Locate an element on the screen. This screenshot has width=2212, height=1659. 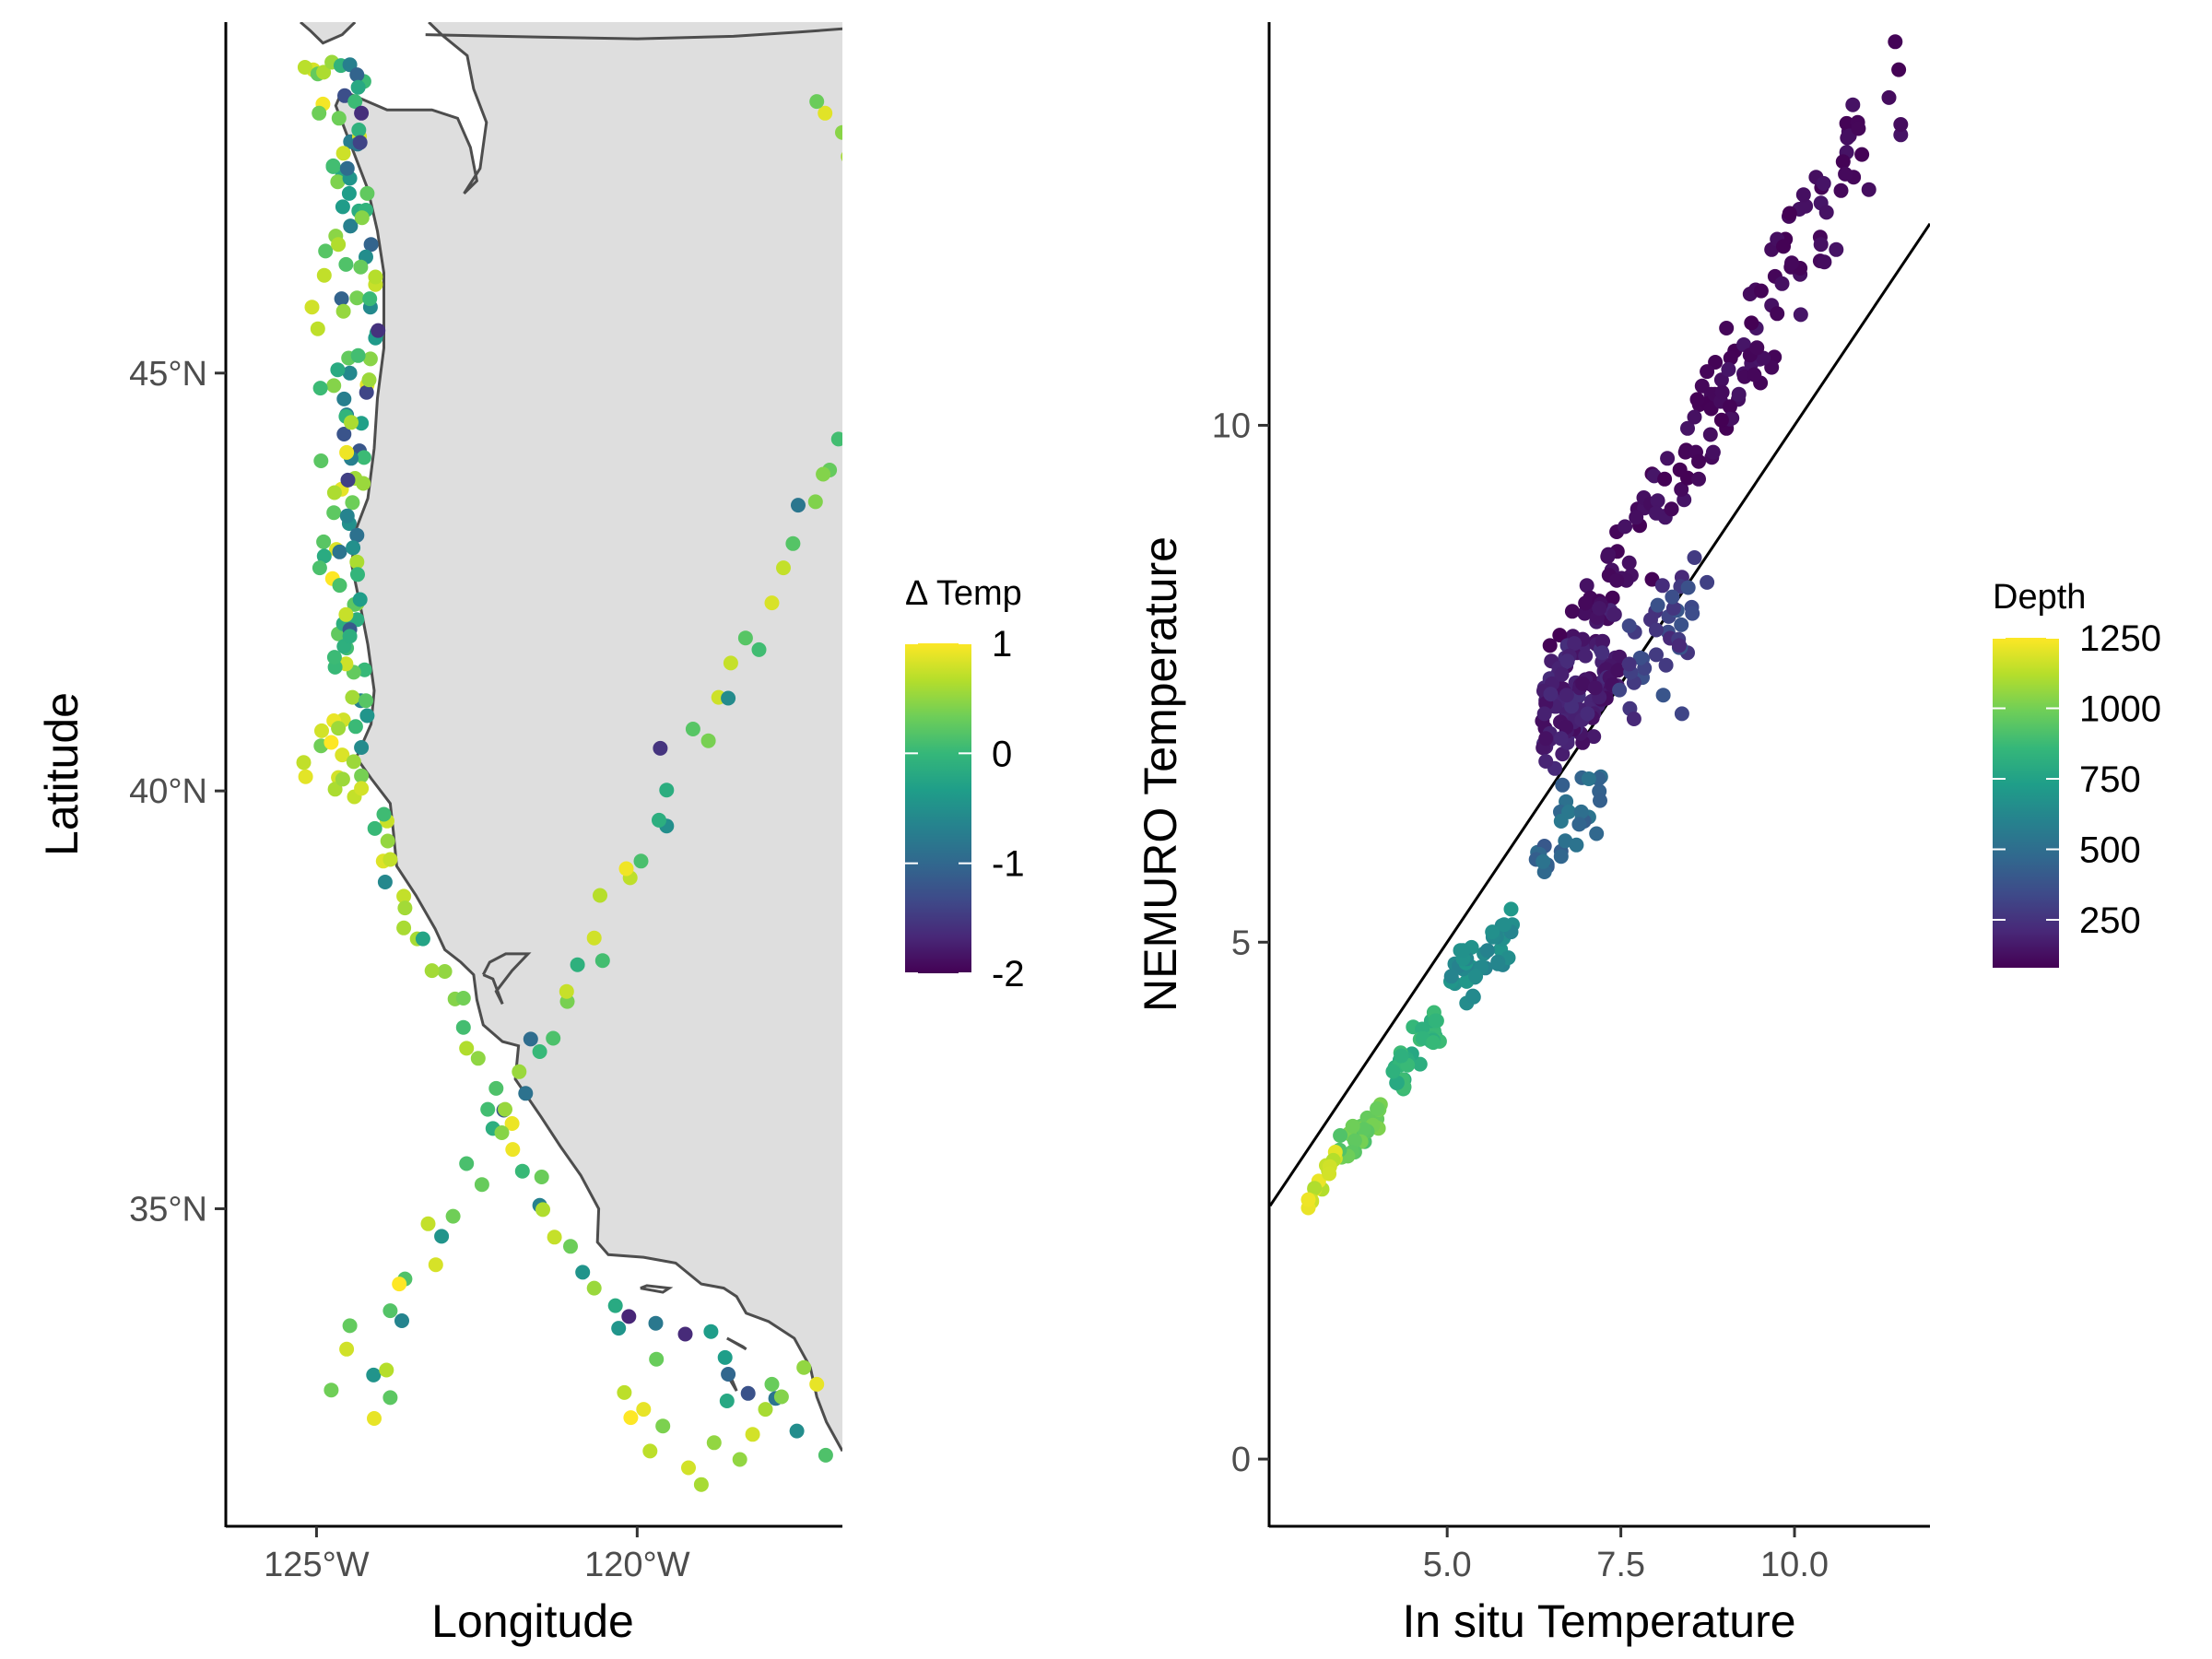
scatter-y-tick-label: 10 is located at coordinates (1231, 425).